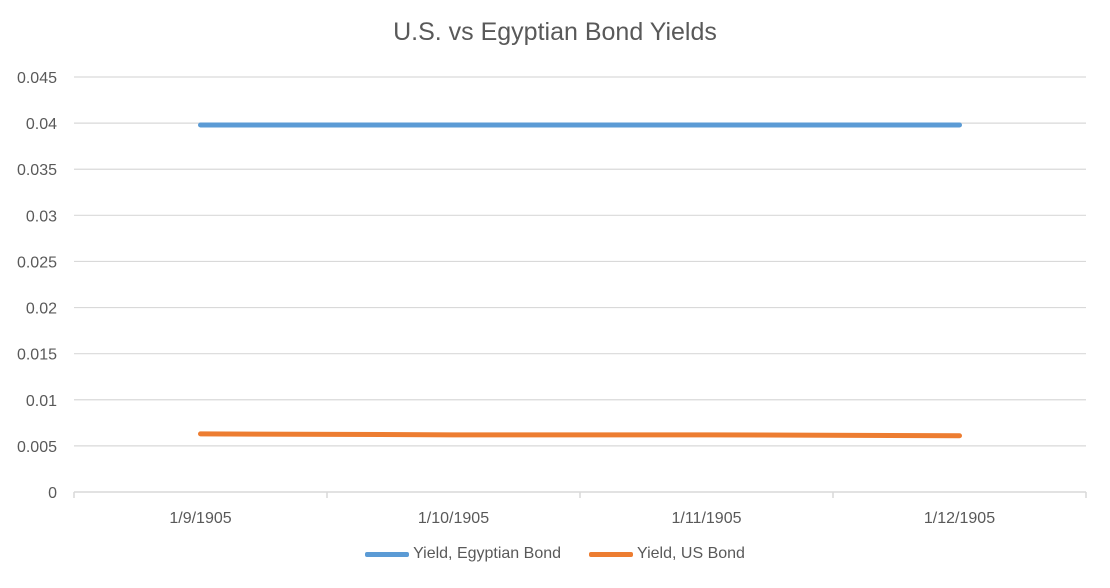 The height and width of the screenshot is (588, 1110). Describe the element at coordinates (691, 553) in the screenshot. I see `legend-label-us-bond: Yield, US Bond` at that location.